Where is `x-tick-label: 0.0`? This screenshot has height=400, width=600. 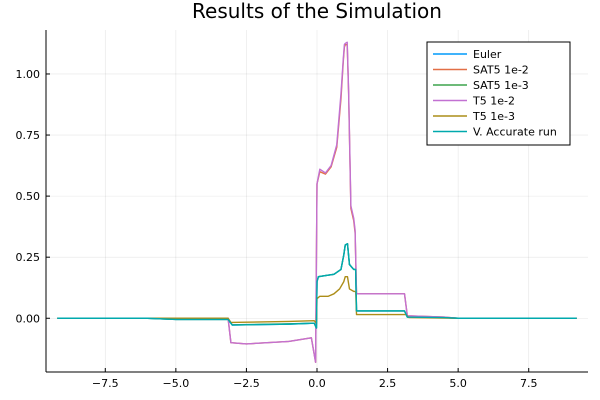
x-tick-label: 0.0 is located at coordinates (317, 383).